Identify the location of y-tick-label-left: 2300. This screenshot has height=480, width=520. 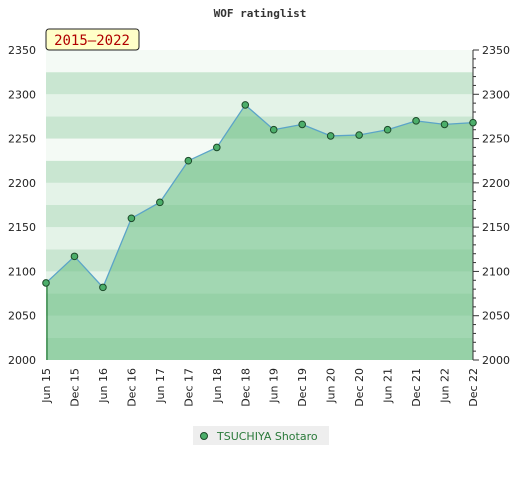
(22, 94).